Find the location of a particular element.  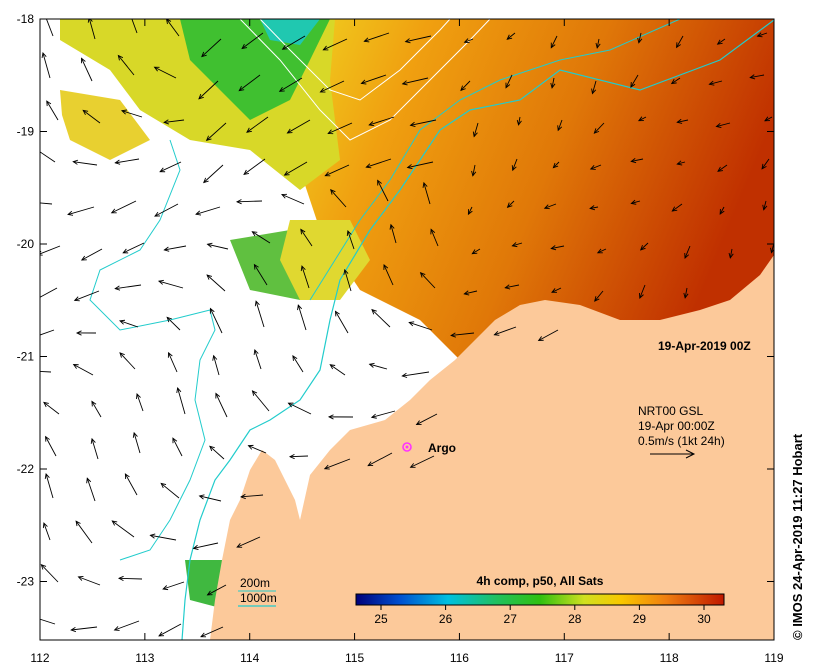

colorbar-tick-label: 26 is located at coordinates (446, 619).